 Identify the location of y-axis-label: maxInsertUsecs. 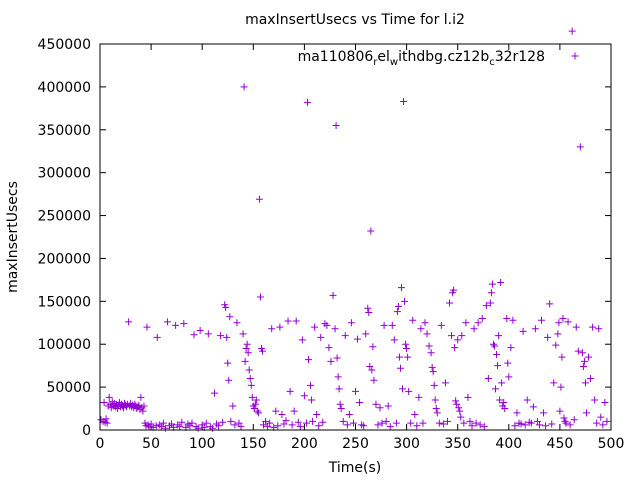
(13, 237).